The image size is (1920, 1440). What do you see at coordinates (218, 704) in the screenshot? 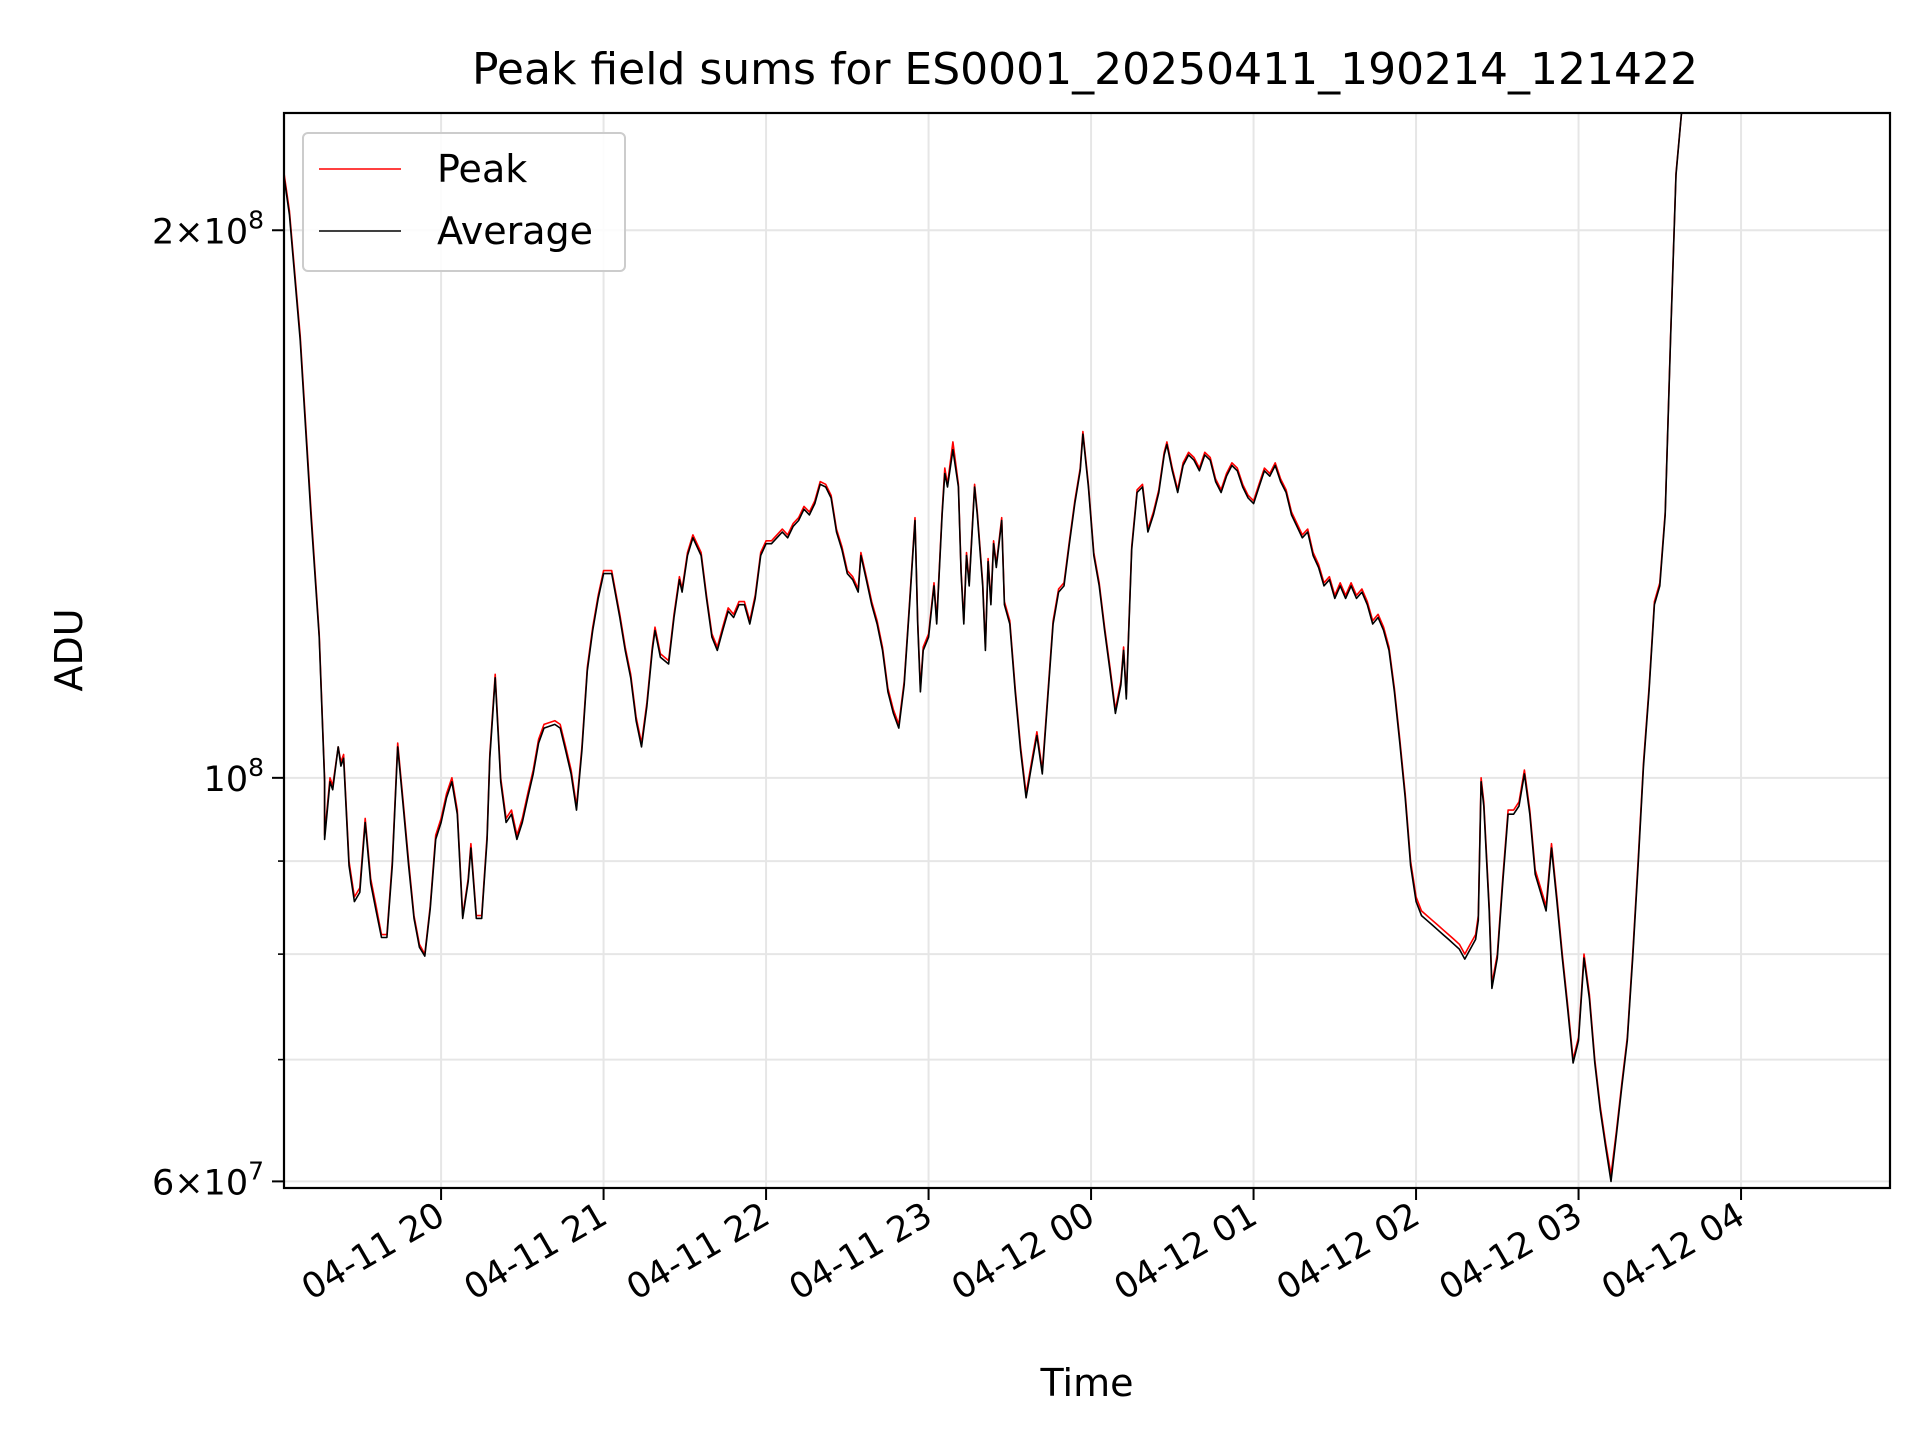
I see `y-axis: 6×107 108 2×108` at bounding box center [218, 704].